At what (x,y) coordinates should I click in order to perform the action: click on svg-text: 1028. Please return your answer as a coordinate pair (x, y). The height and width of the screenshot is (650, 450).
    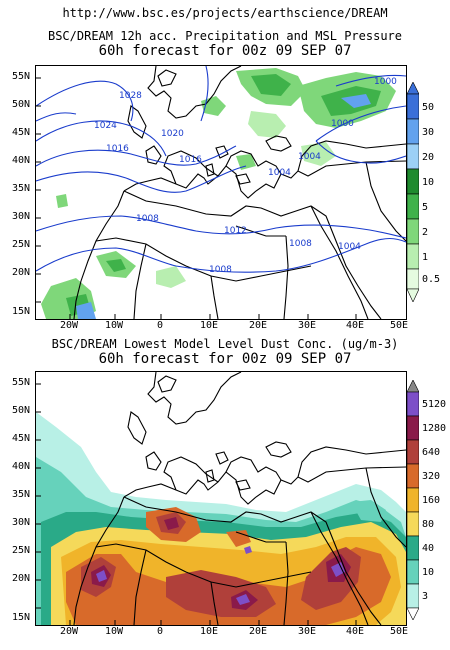
    Looking at the image, I should click on (130, 96).